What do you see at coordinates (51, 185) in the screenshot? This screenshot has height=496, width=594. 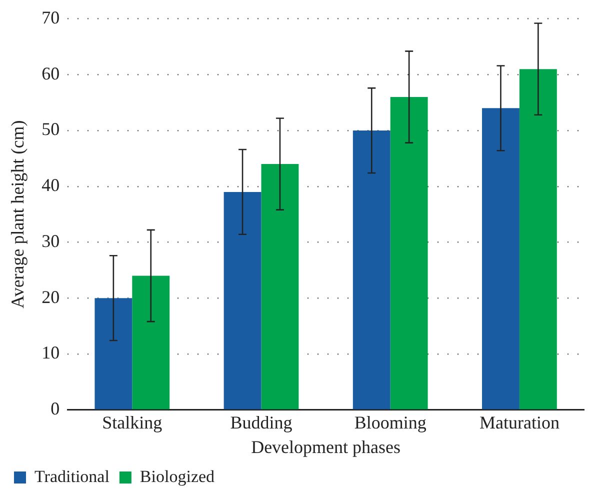 I see `y-tick-label: 40` at bounding box center [51, 185].